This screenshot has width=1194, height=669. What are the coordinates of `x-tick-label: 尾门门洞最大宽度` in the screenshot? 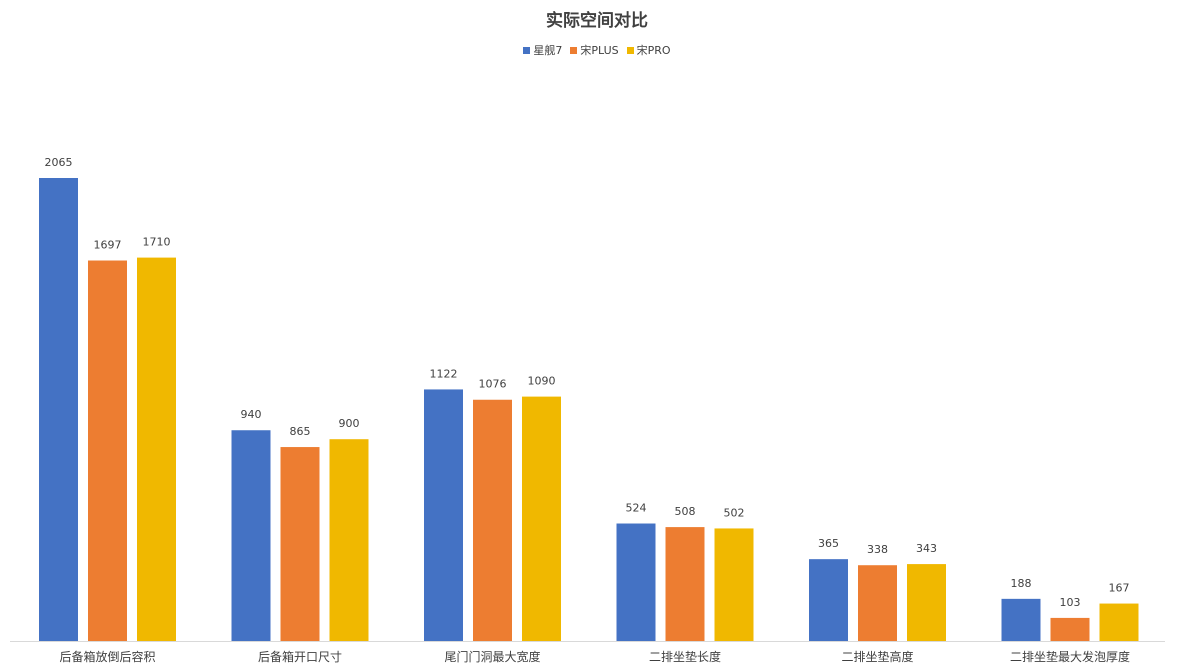 It's located at (492, 656).